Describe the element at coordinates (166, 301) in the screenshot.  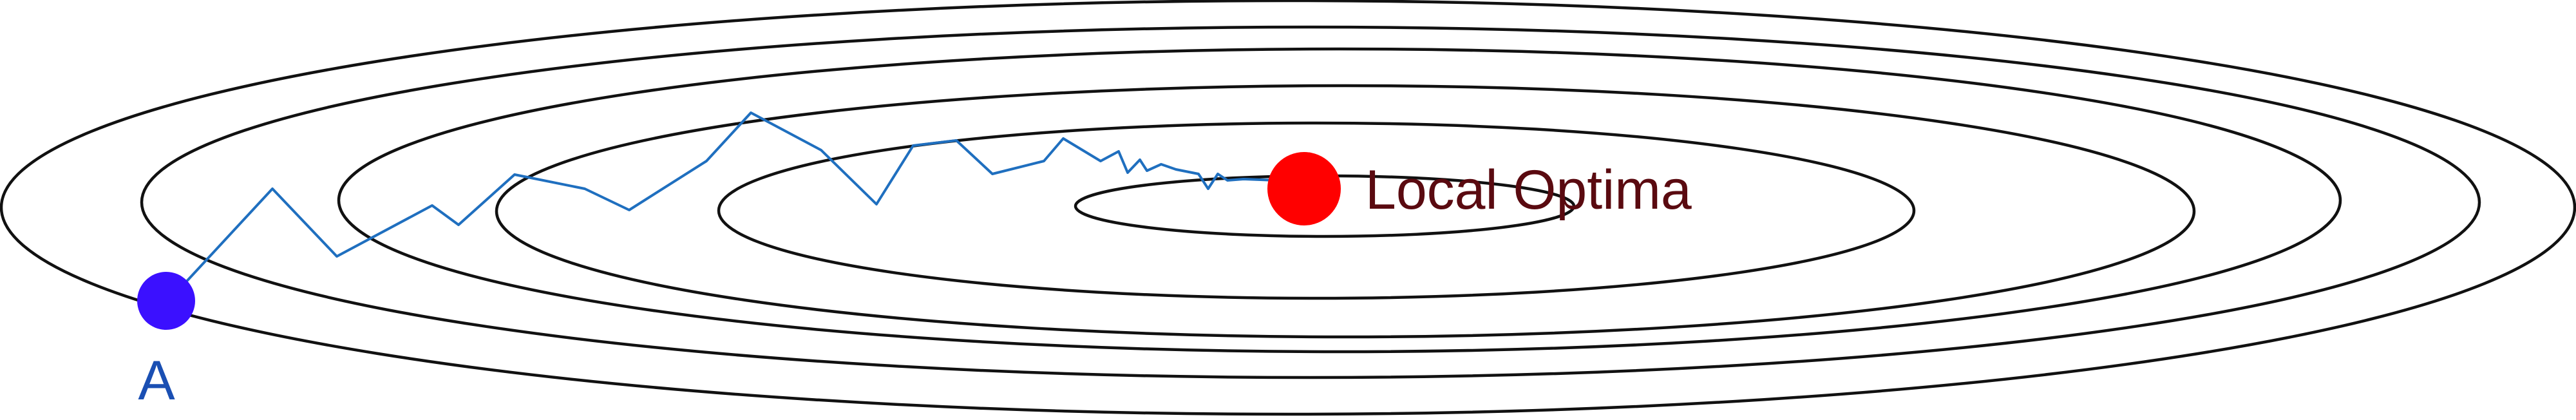
I see `start-point-marker` at that location.